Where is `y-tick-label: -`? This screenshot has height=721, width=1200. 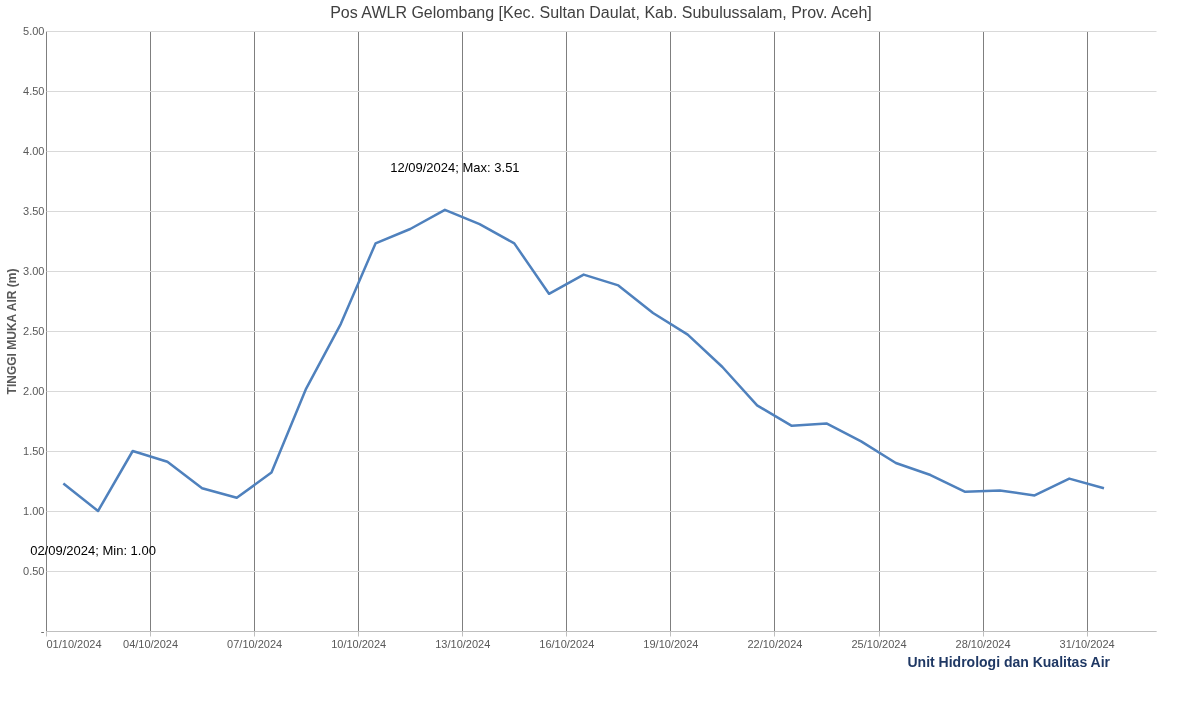
y-tick-label: - is located at coordinates (42, 630).